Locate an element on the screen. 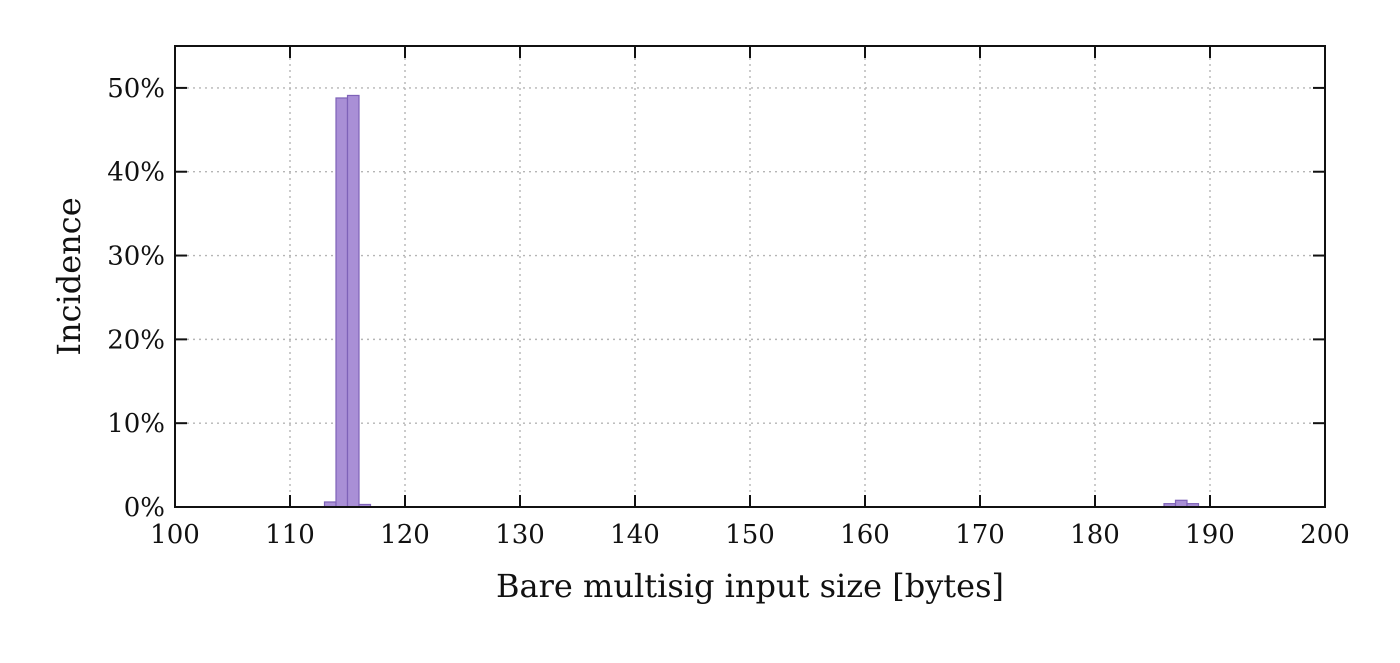 The width and height of the screenshot is (1400, 663). x-tick-label: 130 is located at coordinates (520, 535).